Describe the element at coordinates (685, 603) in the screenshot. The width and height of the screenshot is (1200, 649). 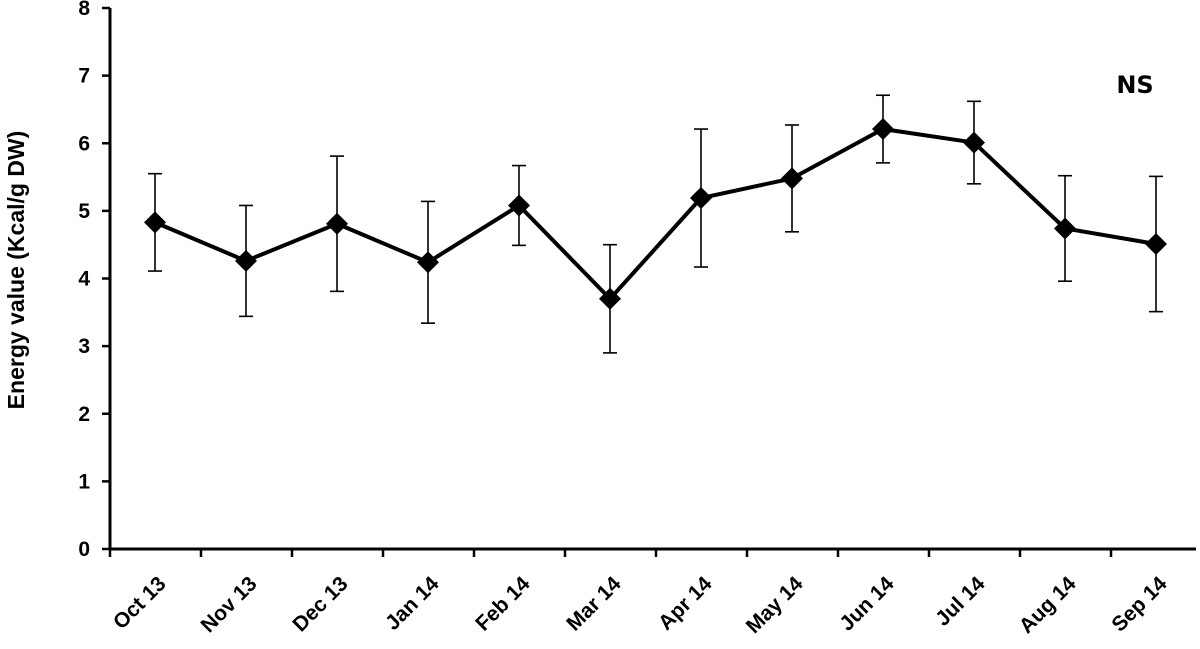
I see `x-tick-label: Apr 14` at that location.